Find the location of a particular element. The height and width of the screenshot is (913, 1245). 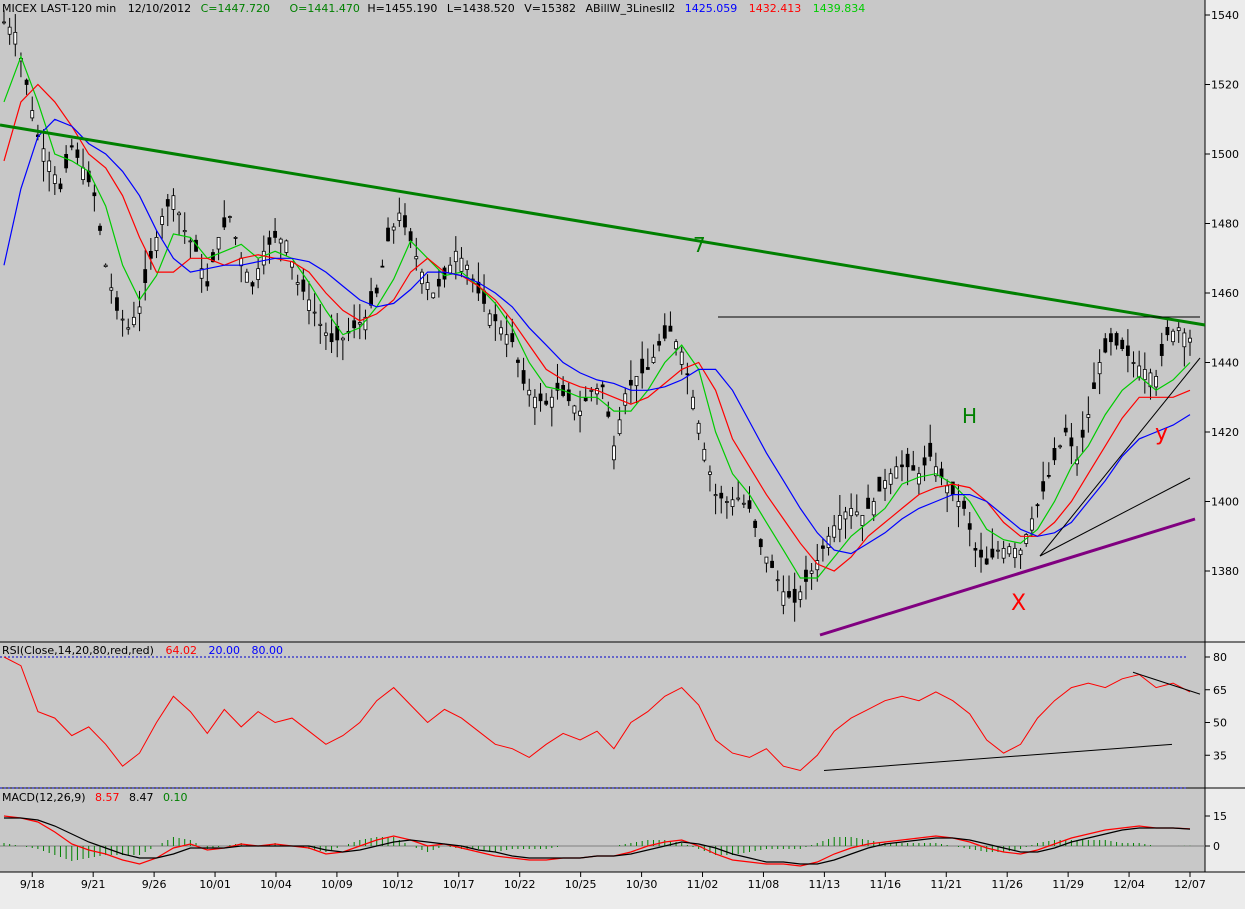

header-date: 12/10/2012 is located at coordinates (159, 8).